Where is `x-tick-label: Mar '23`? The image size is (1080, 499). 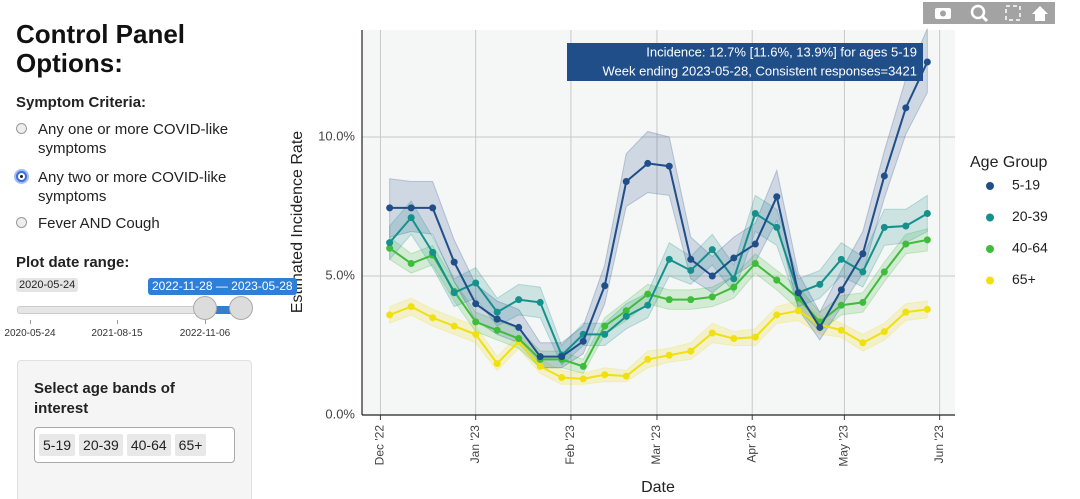 x-tick-label: Mar '23 is located at coordinates (656, 445).